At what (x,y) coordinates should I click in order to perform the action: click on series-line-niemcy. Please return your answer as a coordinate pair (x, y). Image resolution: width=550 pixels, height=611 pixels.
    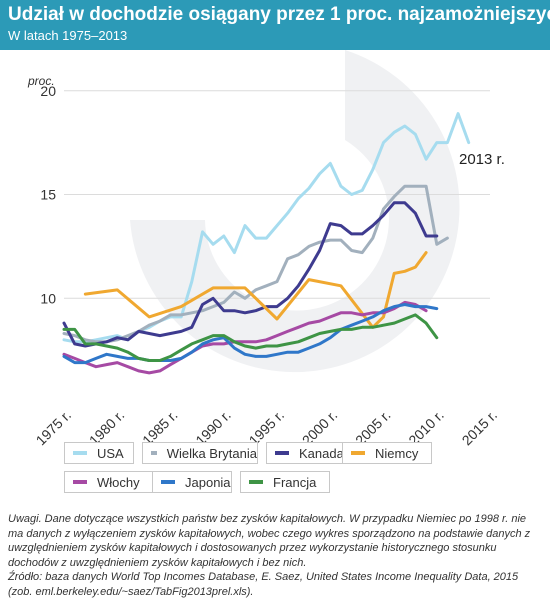
    Looking at the image, I should click on (255, 290).